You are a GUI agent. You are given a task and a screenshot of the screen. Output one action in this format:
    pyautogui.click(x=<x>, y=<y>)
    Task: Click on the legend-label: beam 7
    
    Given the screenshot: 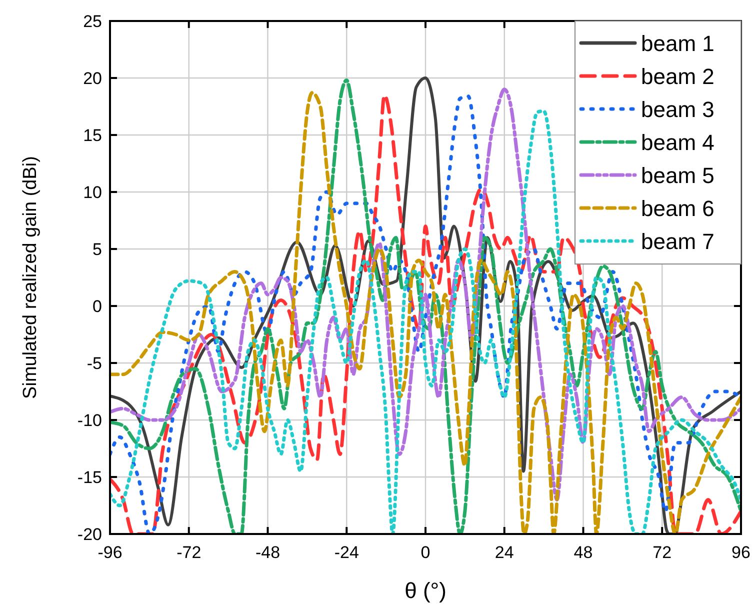 What is the action you would take?
    pyautogui.click(x=677, y=241)
    